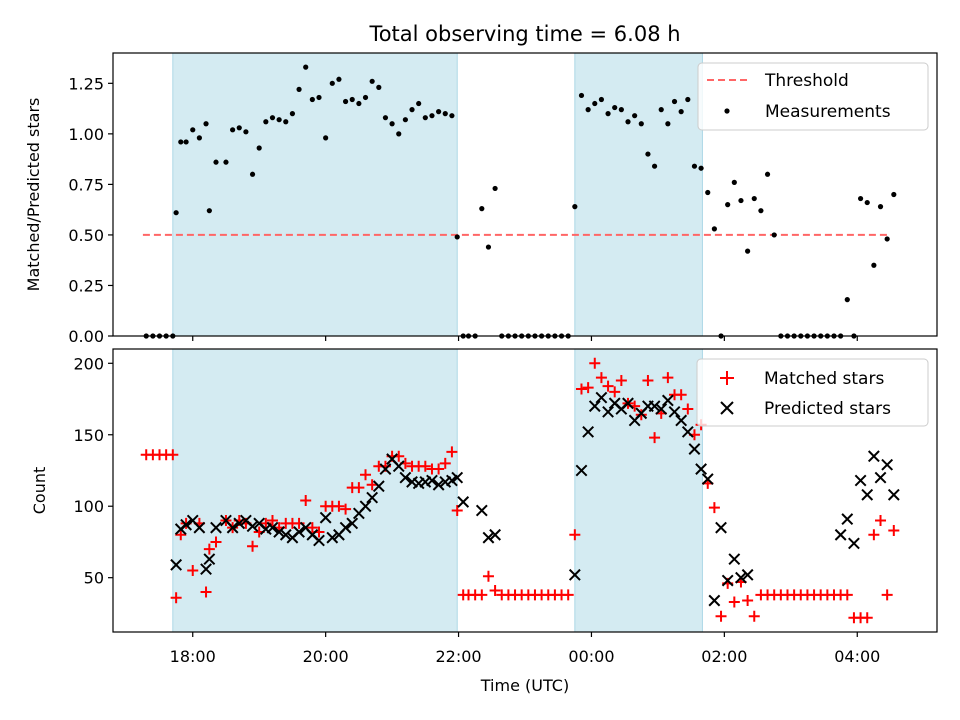 This screenshot has width=960, height=720. What do you see at coordinates (724, 656) in the screenshot?
I see `bottom-x-tick-label: 02:00` at bounding box center [724, 656].